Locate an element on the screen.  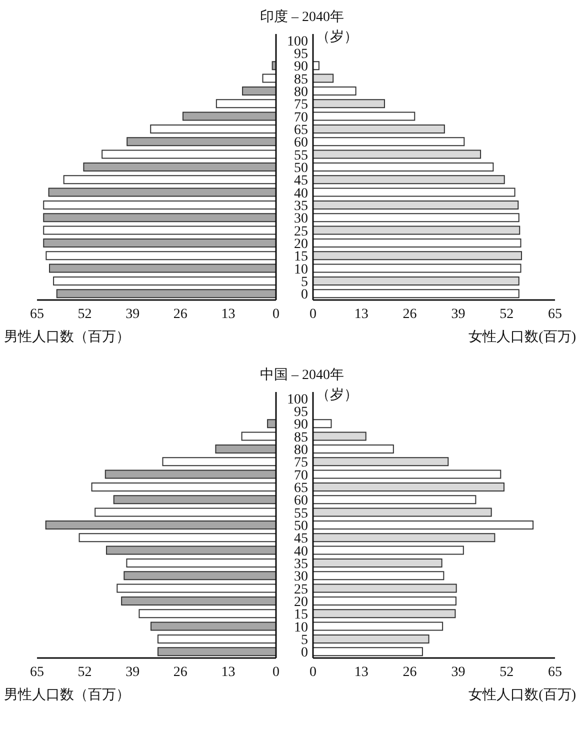
x-axis-title: 女性人口数(百万) is located at coordinates (522, 337).